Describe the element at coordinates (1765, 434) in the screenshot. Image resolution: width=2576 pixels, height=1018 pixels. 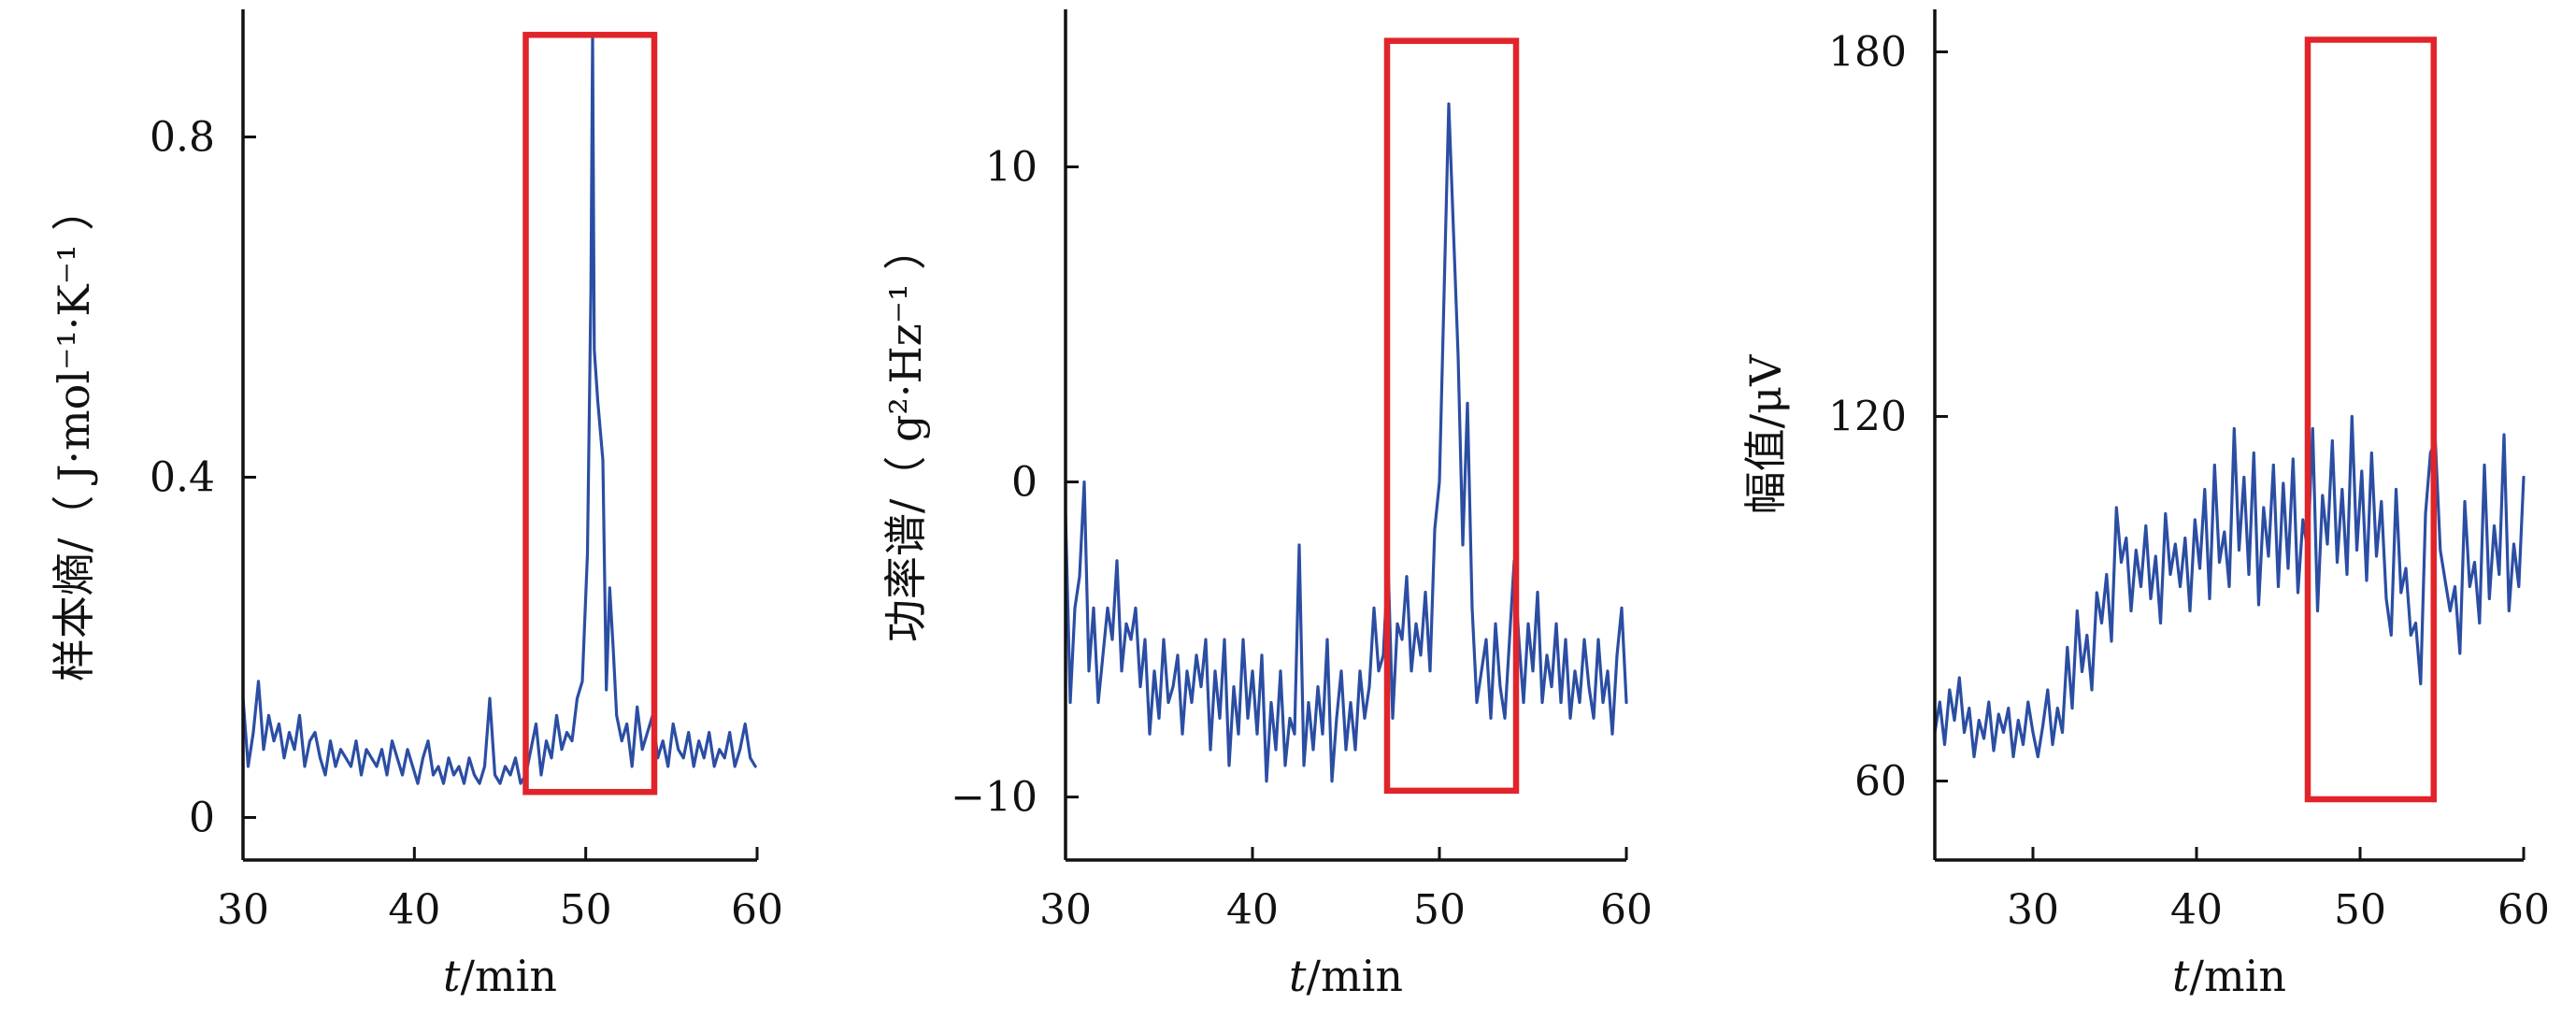
I see `y-axis-label: 幅值/μV` at that location.